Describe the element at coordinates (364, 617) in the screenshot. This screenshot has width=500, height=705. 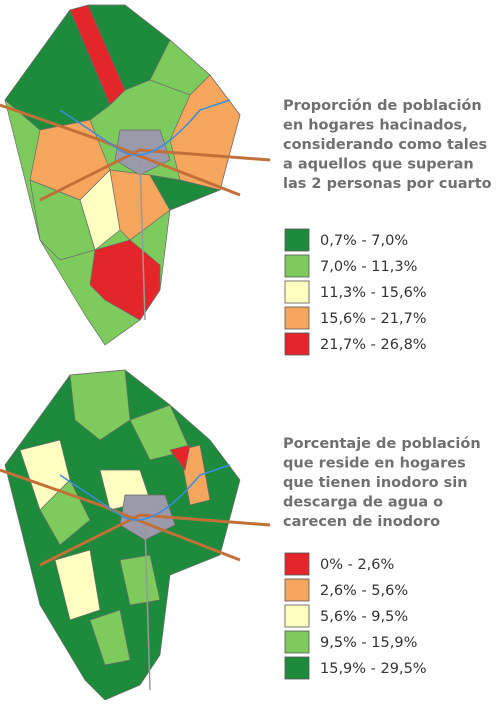
I see `legend-label: 5,6% - 9,5%` at that location.